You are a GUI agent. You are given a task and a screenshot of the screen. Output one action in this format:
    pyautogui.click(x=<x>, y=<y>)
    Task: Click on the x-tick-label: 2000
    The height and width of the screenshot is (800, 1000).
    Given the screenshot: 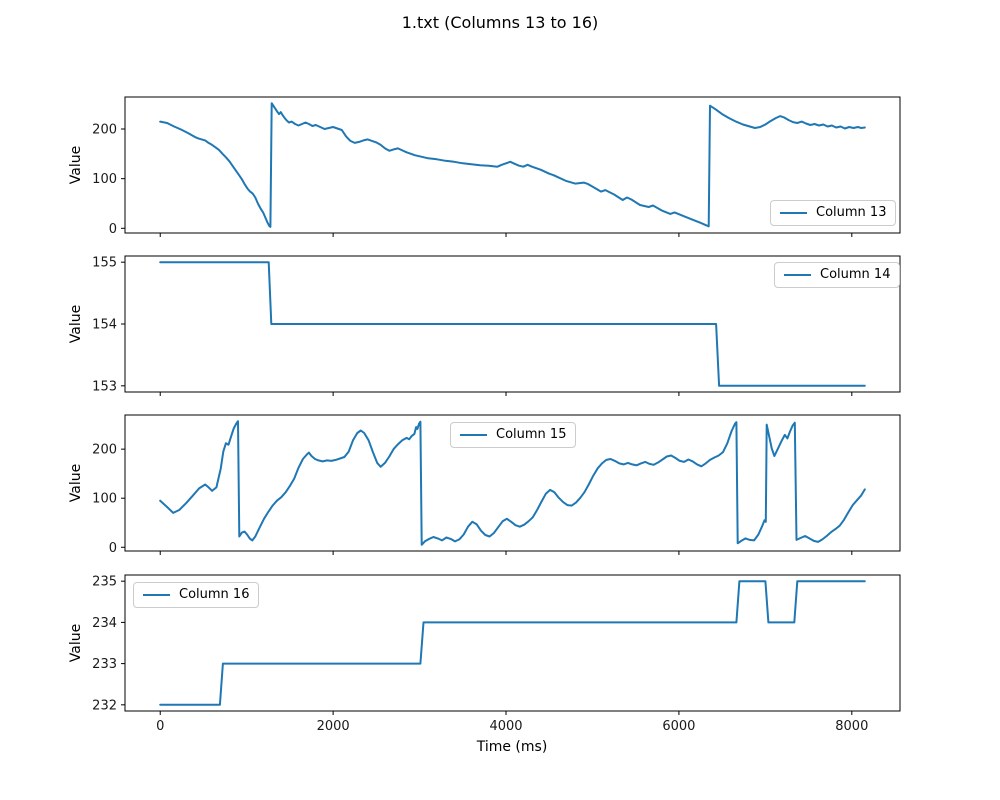 What is the action you would take?
    pyautogui.click(x=333, y=726)
    